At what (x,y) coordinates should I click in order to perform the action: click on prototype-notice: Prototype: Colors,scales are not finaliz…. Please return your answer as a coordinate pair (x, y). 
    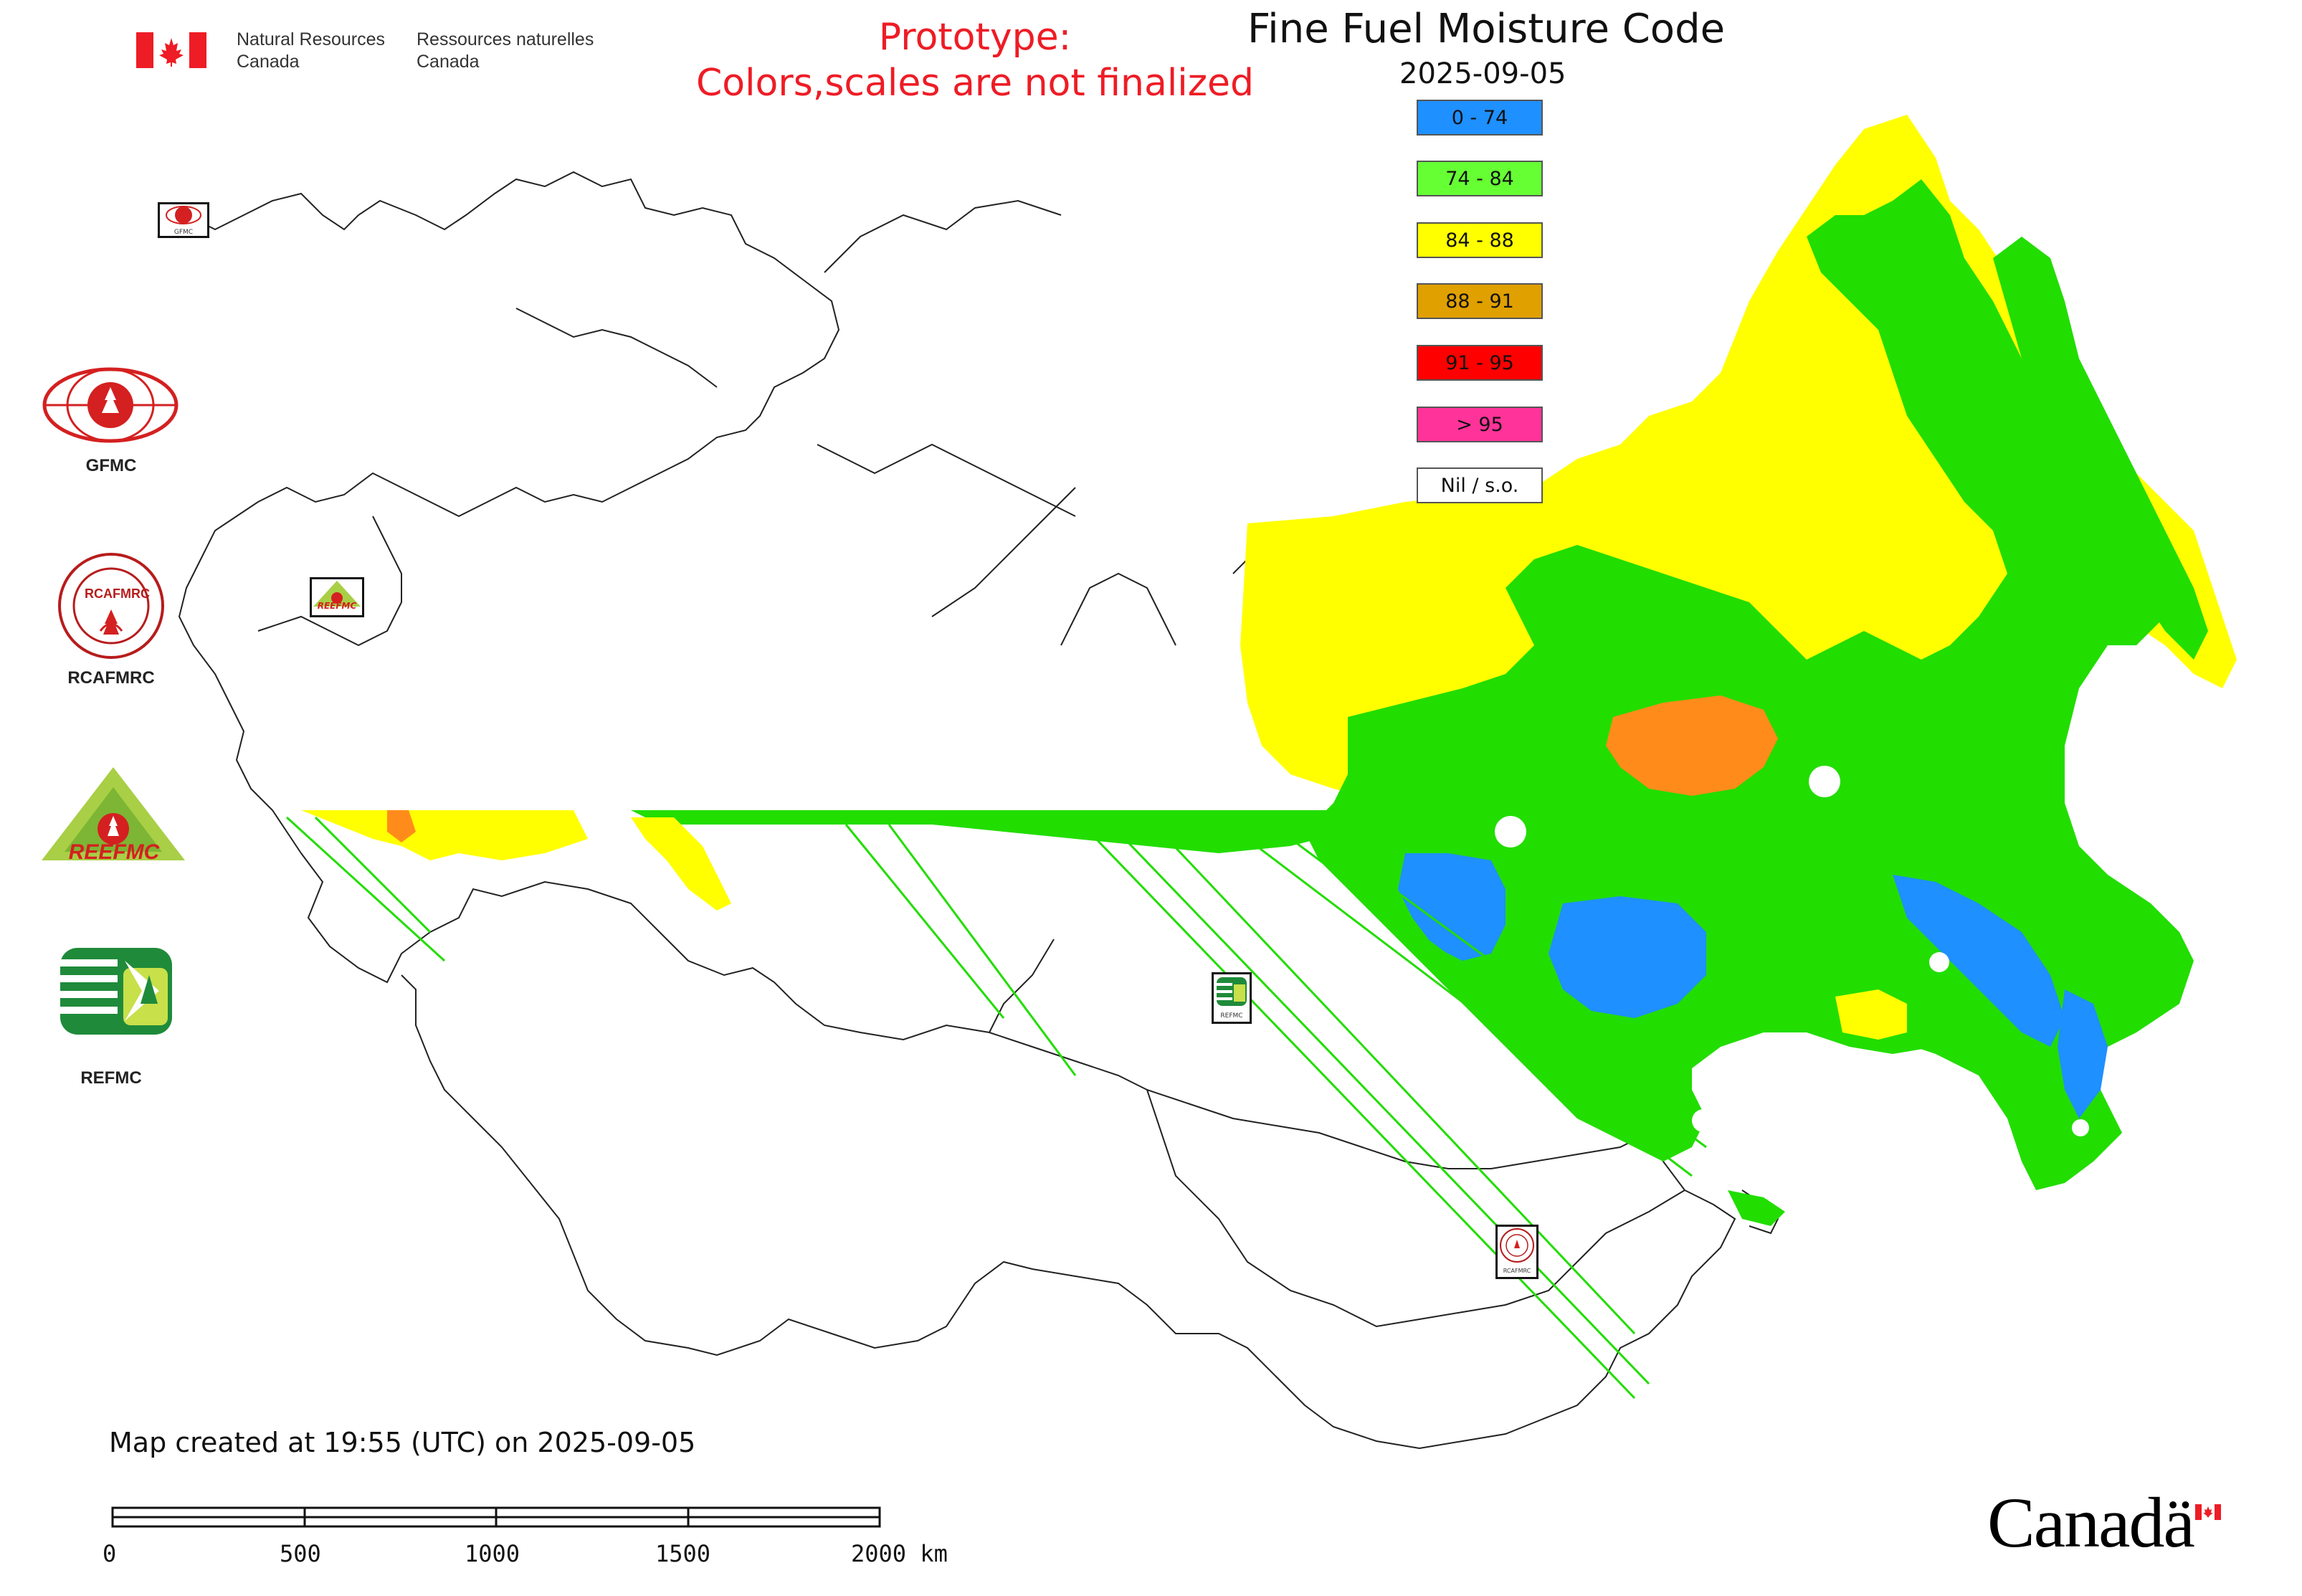
    Looking at the image, I should click on (975, 60).